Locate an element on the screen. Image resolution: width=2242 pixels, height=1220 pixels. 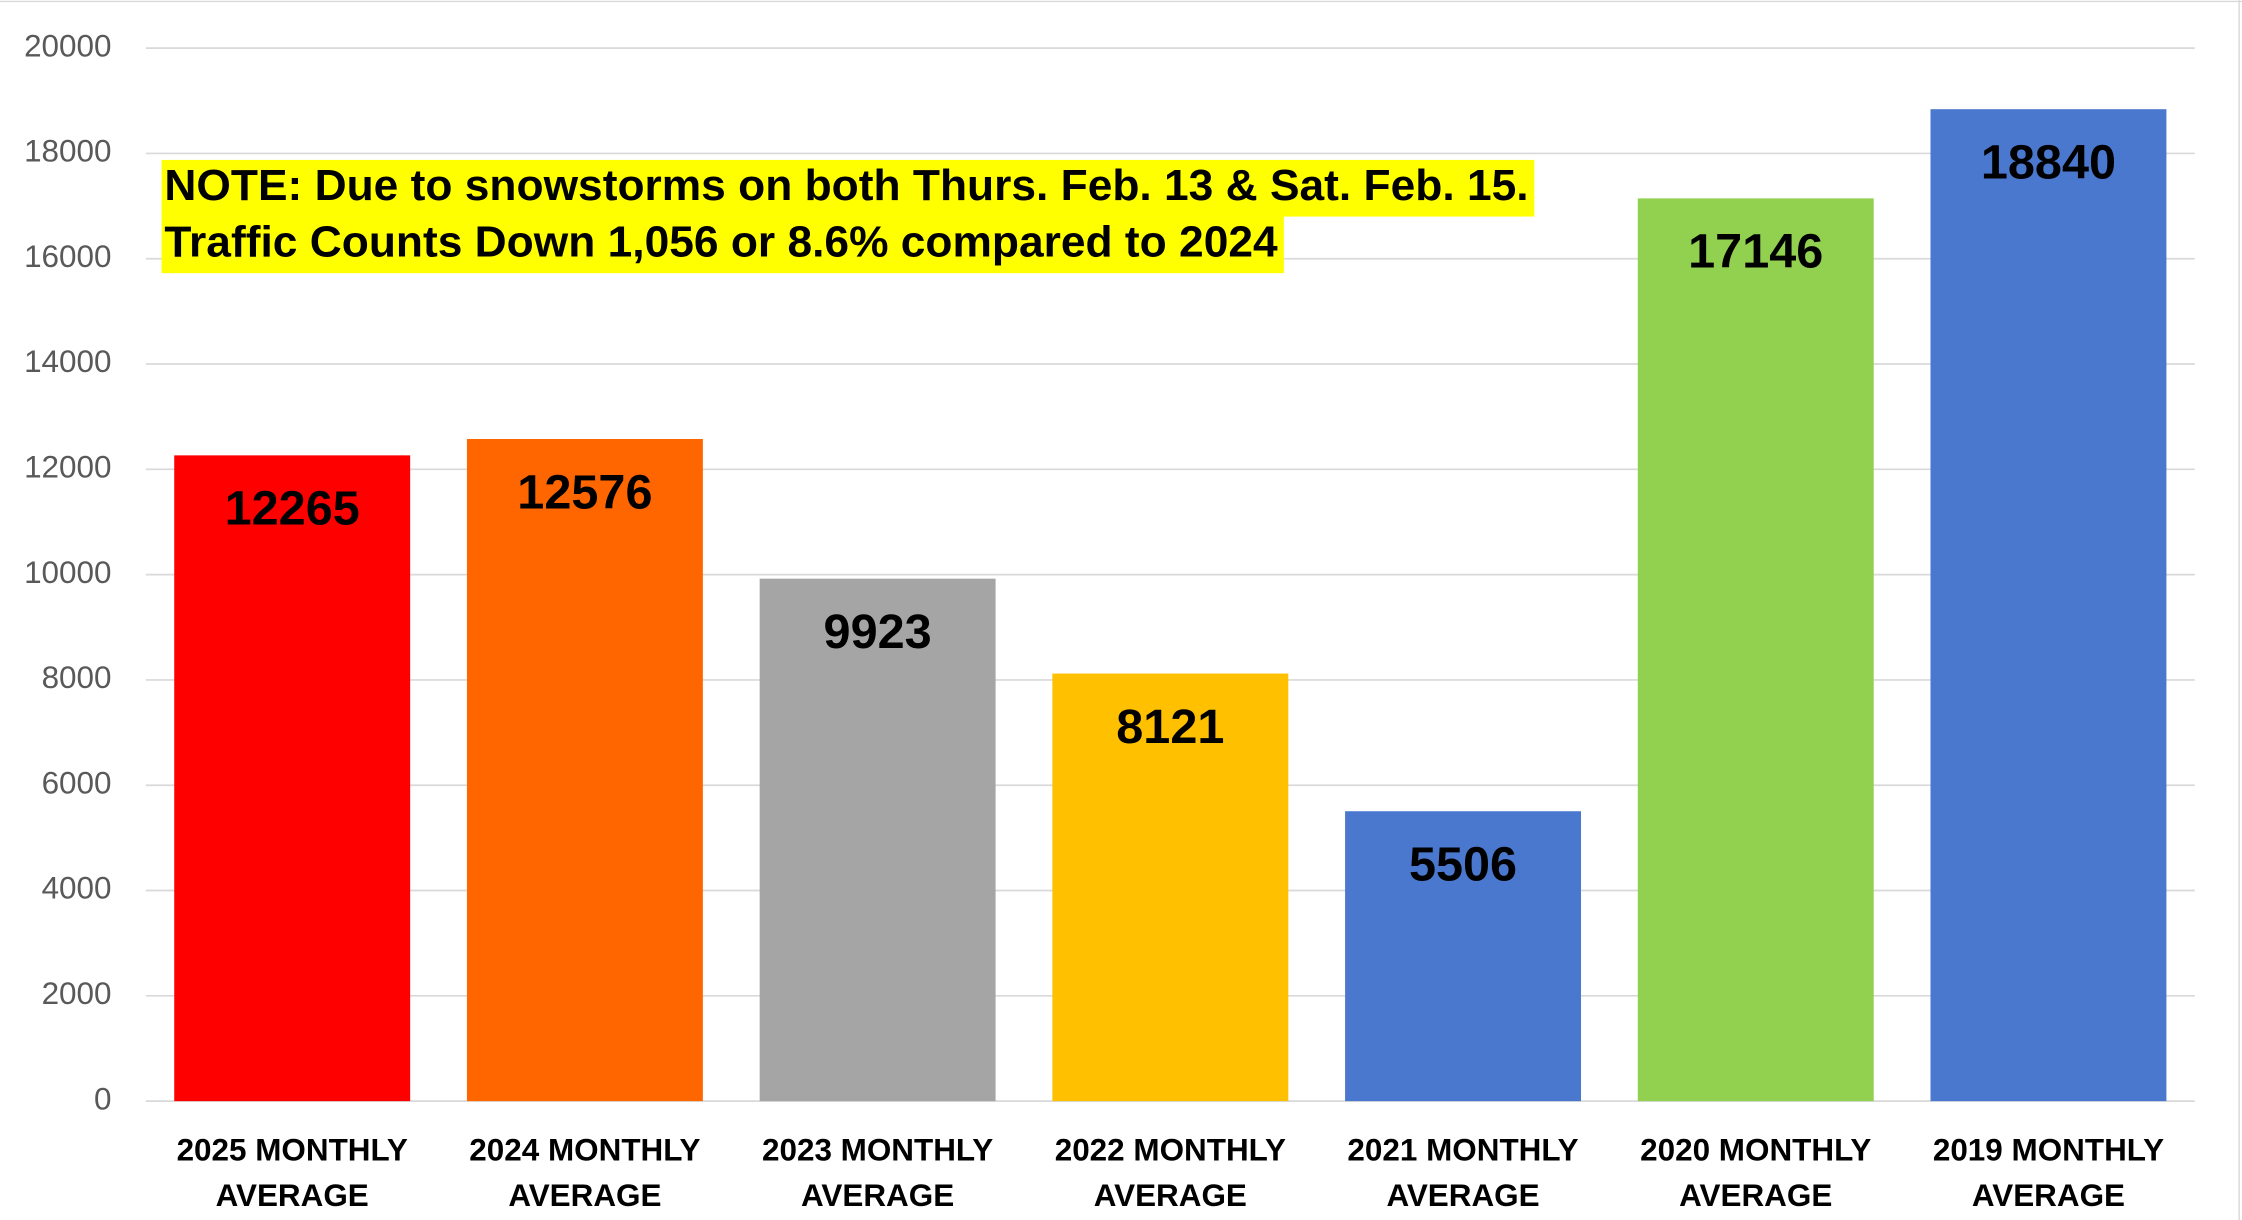
x-tick-label: 2021 MONTHLY is located at coordinates (1462, 1150).